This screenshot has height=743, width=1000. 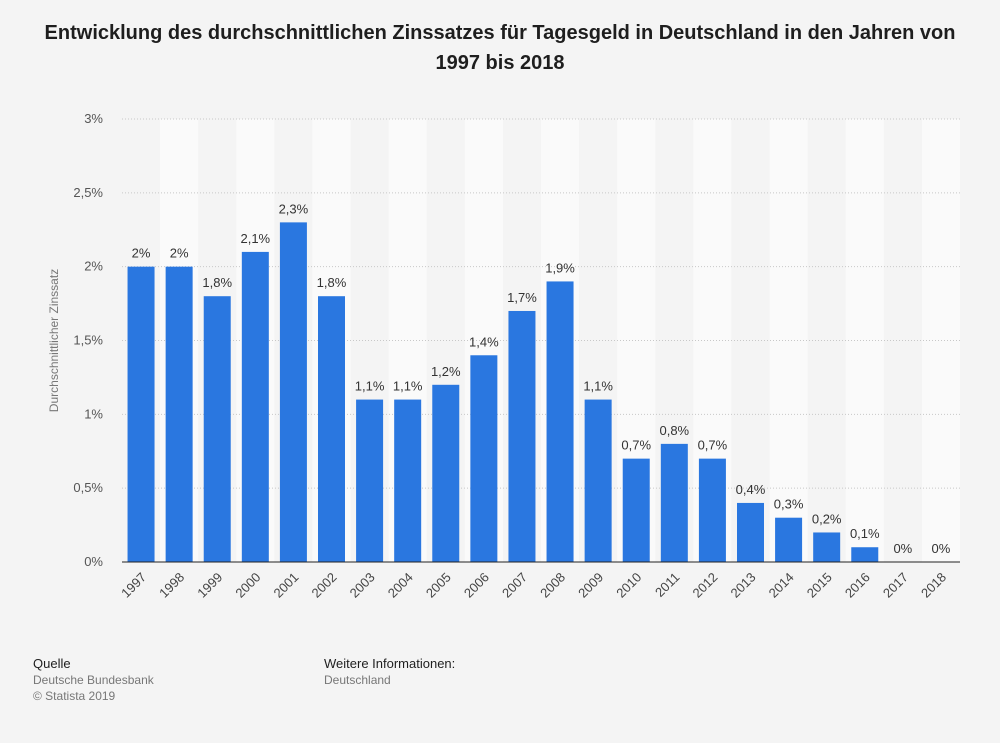 I want to click on data-label: 0,4%, so click(x=751, y=489).